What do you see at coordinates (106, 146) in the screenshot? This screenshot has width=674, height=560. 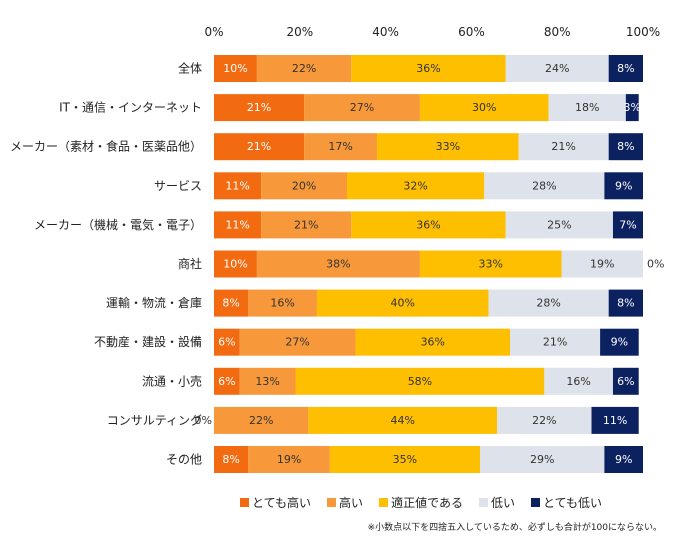 I see `category-label: メーカー（素材・食品・医薬品他）` at bounding box center [106, 146].